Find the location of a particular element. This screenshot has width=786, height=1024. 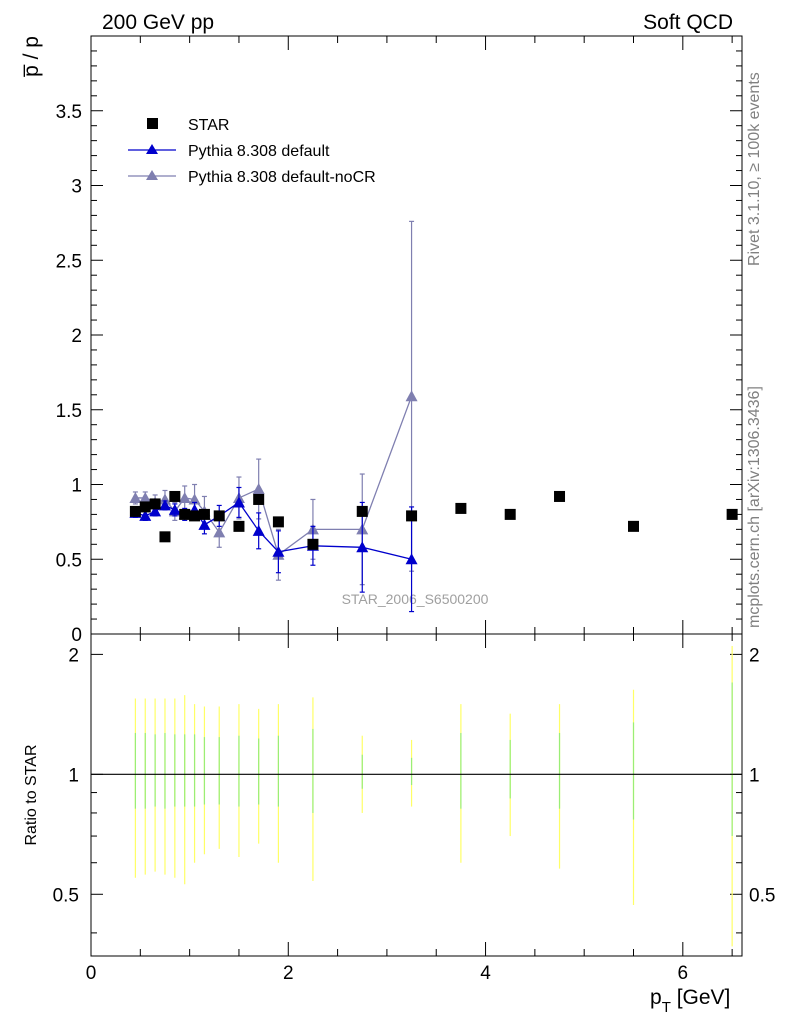

mcplots-label: mcplots.cern.ch [arXiv:1306.3436] is located at coordinates (754, 507).